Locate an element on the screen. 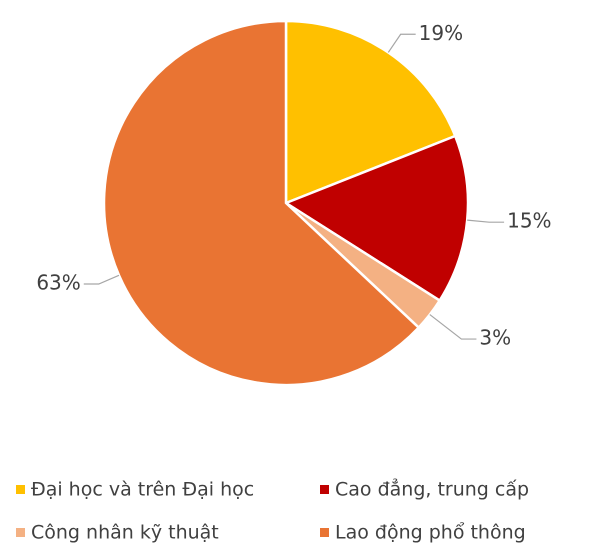  data-label: 15% is located at coordinates (529, 221).